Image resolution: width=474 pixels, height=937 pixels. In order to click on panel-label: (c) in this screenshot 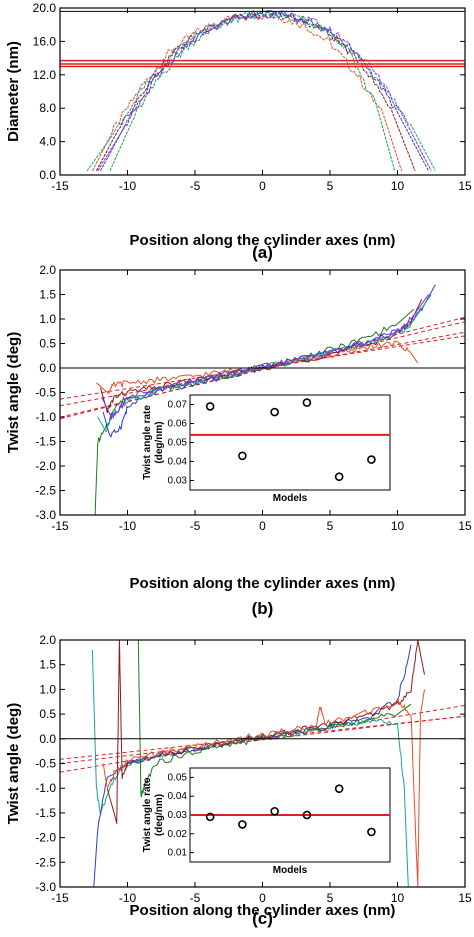, I will do `click(262, 918)`.